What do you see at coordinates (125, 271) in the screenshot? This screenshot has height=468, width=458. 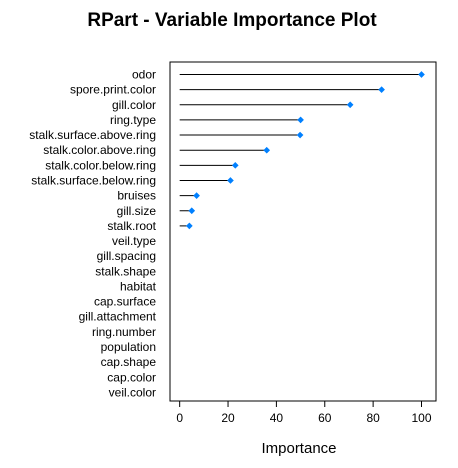 I see `category-label: stalk.shape` at bounding box center [125, 271].